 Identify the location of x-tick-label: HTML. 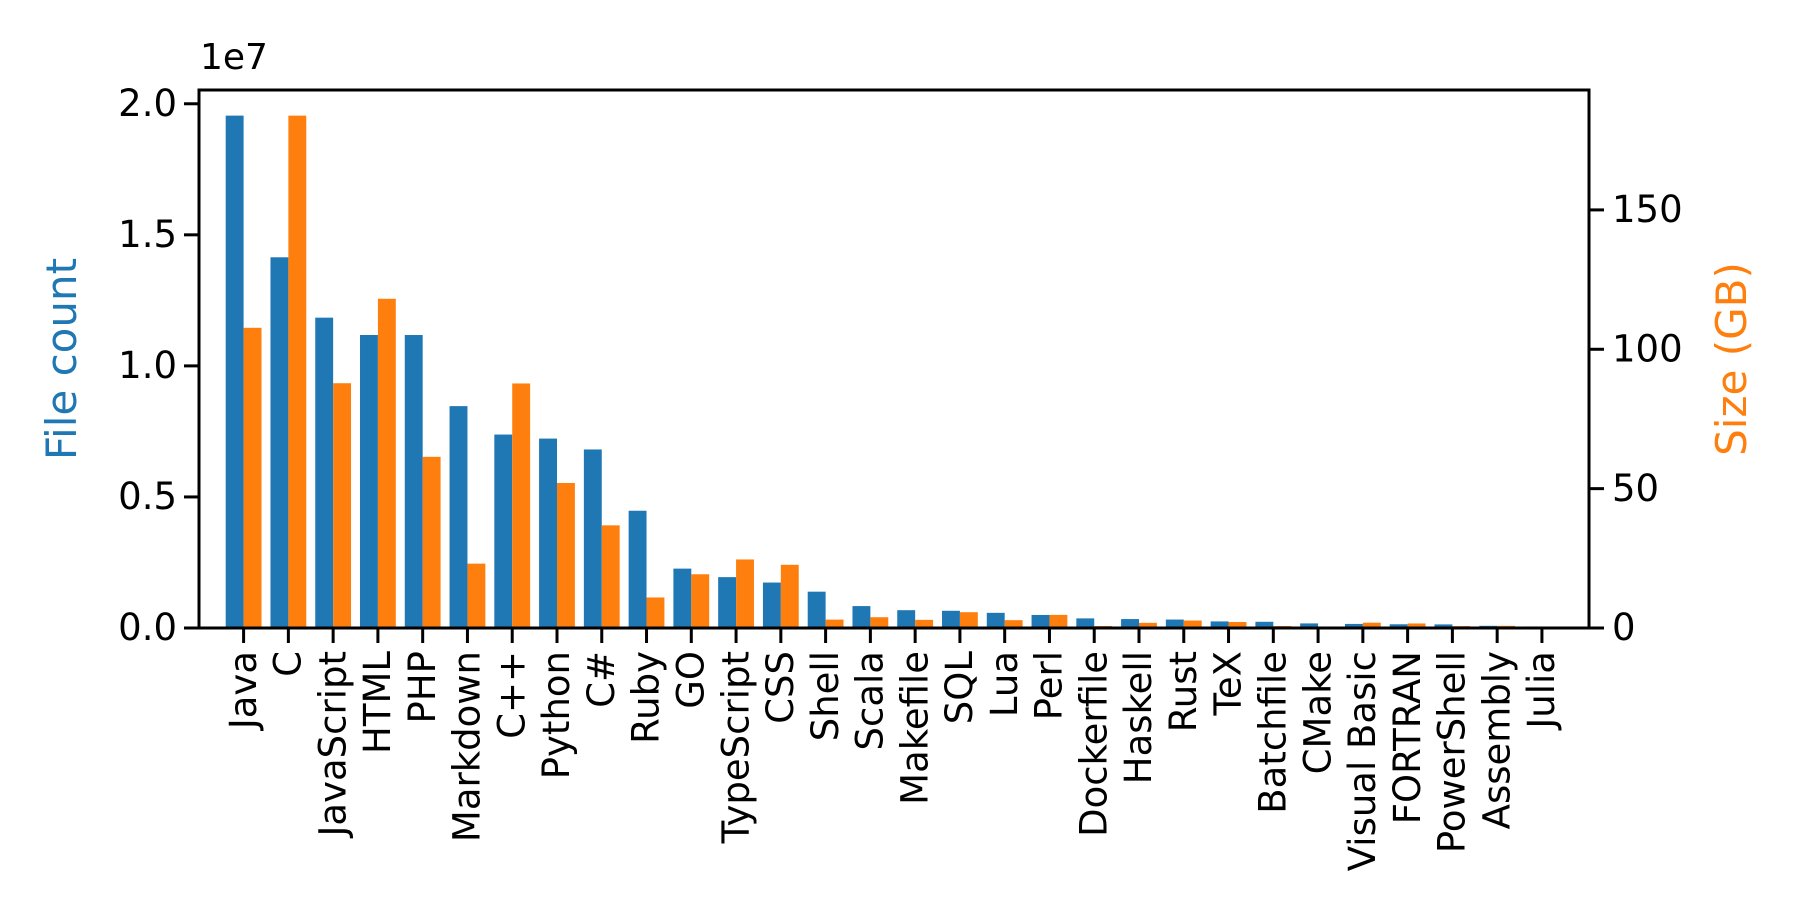
(377, 702).